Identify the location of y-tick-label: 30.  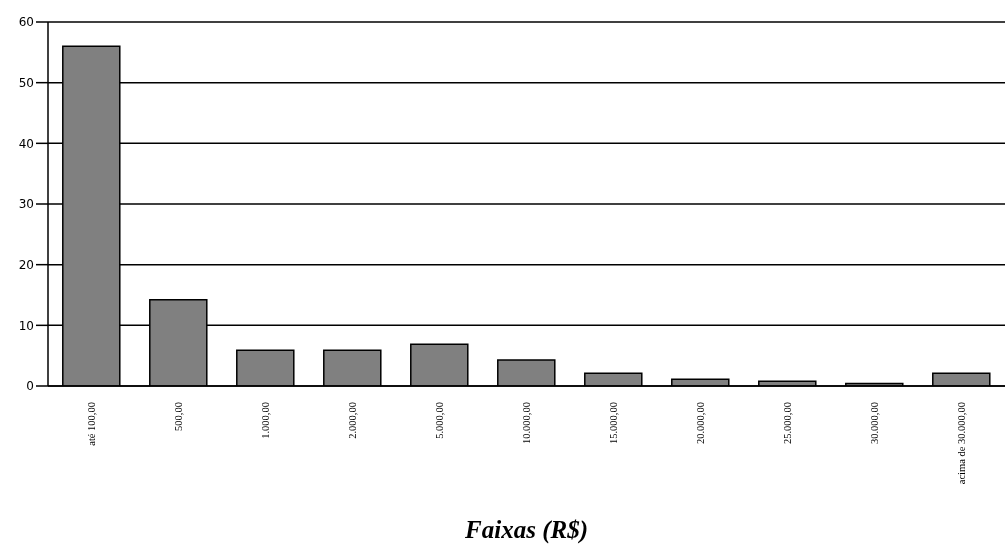
(26, 204).